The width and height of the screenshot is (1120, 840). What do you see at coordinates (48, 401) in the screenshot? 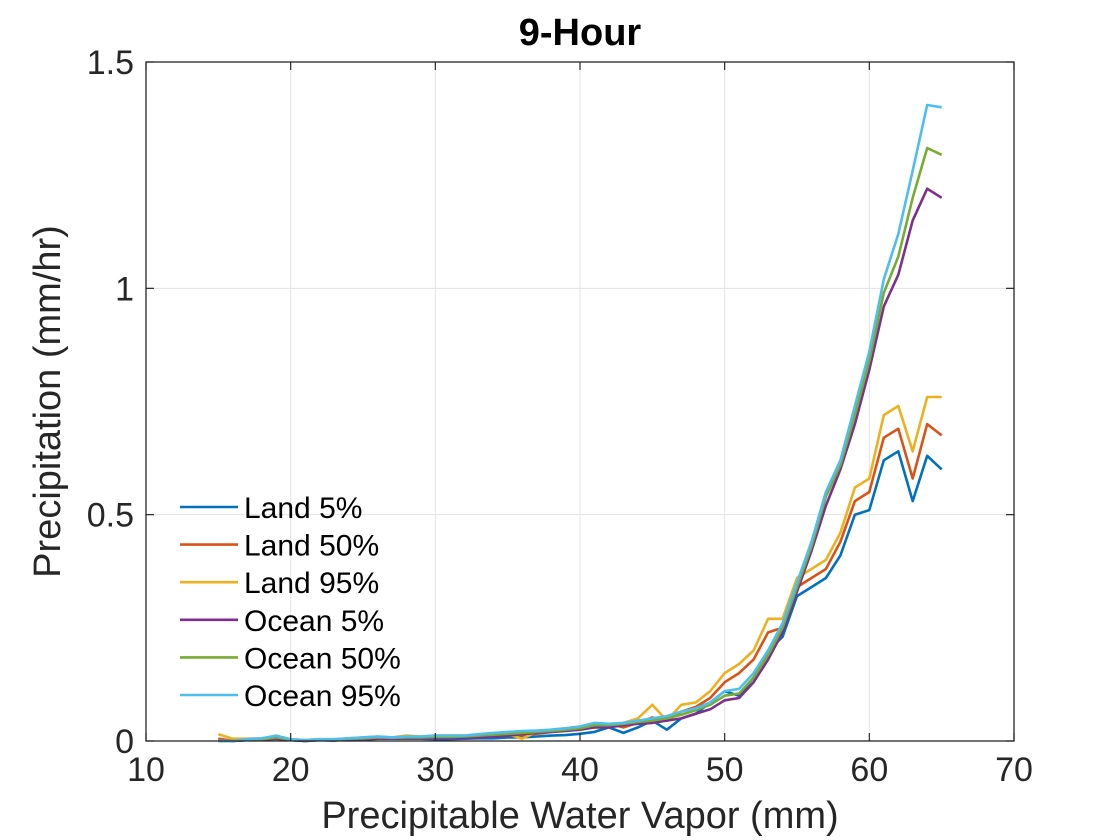
I see `y-axis-label: Precipitation (mm/hr)` at bounding box center [48, 401].